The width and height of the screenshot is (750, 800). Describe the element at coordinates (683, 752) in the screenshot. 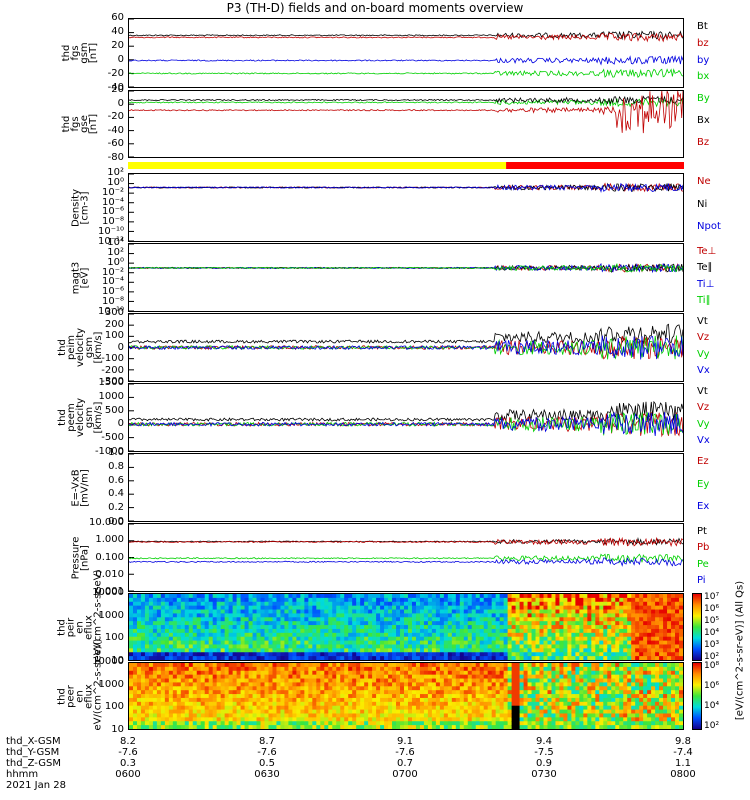

I see `x-tick-label: -7.4` at that location.